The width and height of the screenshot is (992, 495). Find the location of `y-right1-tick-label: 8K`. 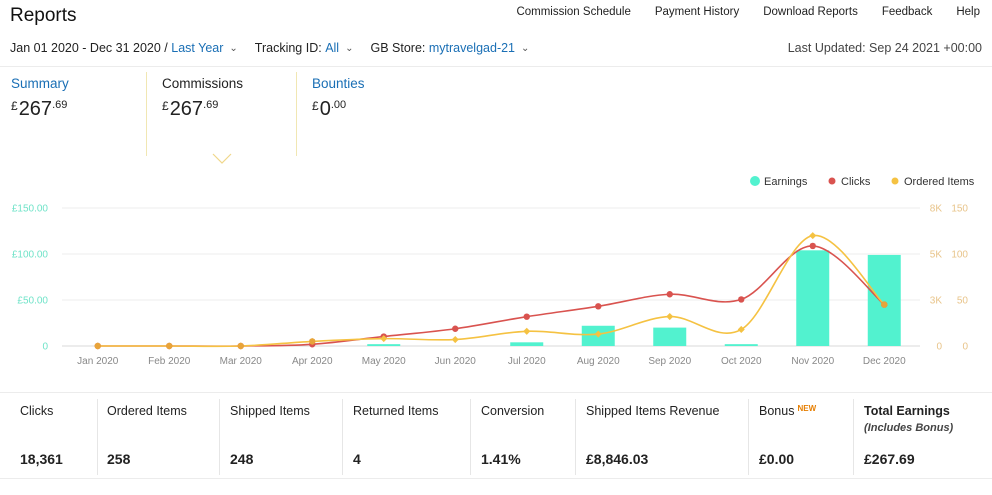

y-right1-tick-label: 8K is located at coordinates (936, 209).